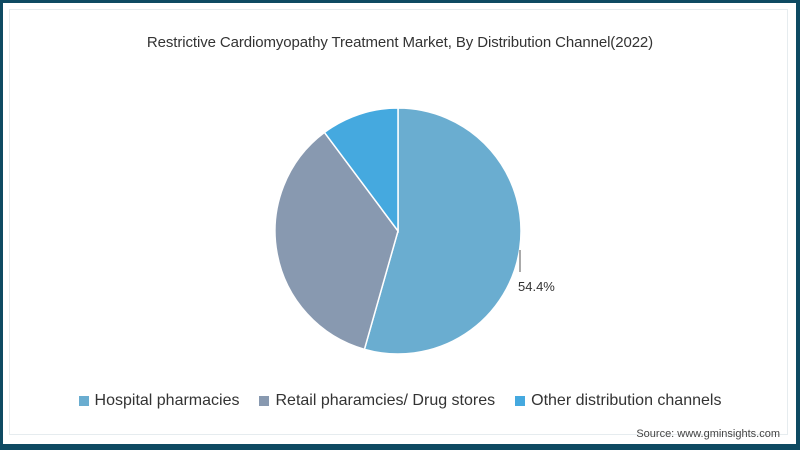  Describe the element at coordinates (442, 231) in the screenshot. I see `pie-slice-hospital-pharmacies` at that location.